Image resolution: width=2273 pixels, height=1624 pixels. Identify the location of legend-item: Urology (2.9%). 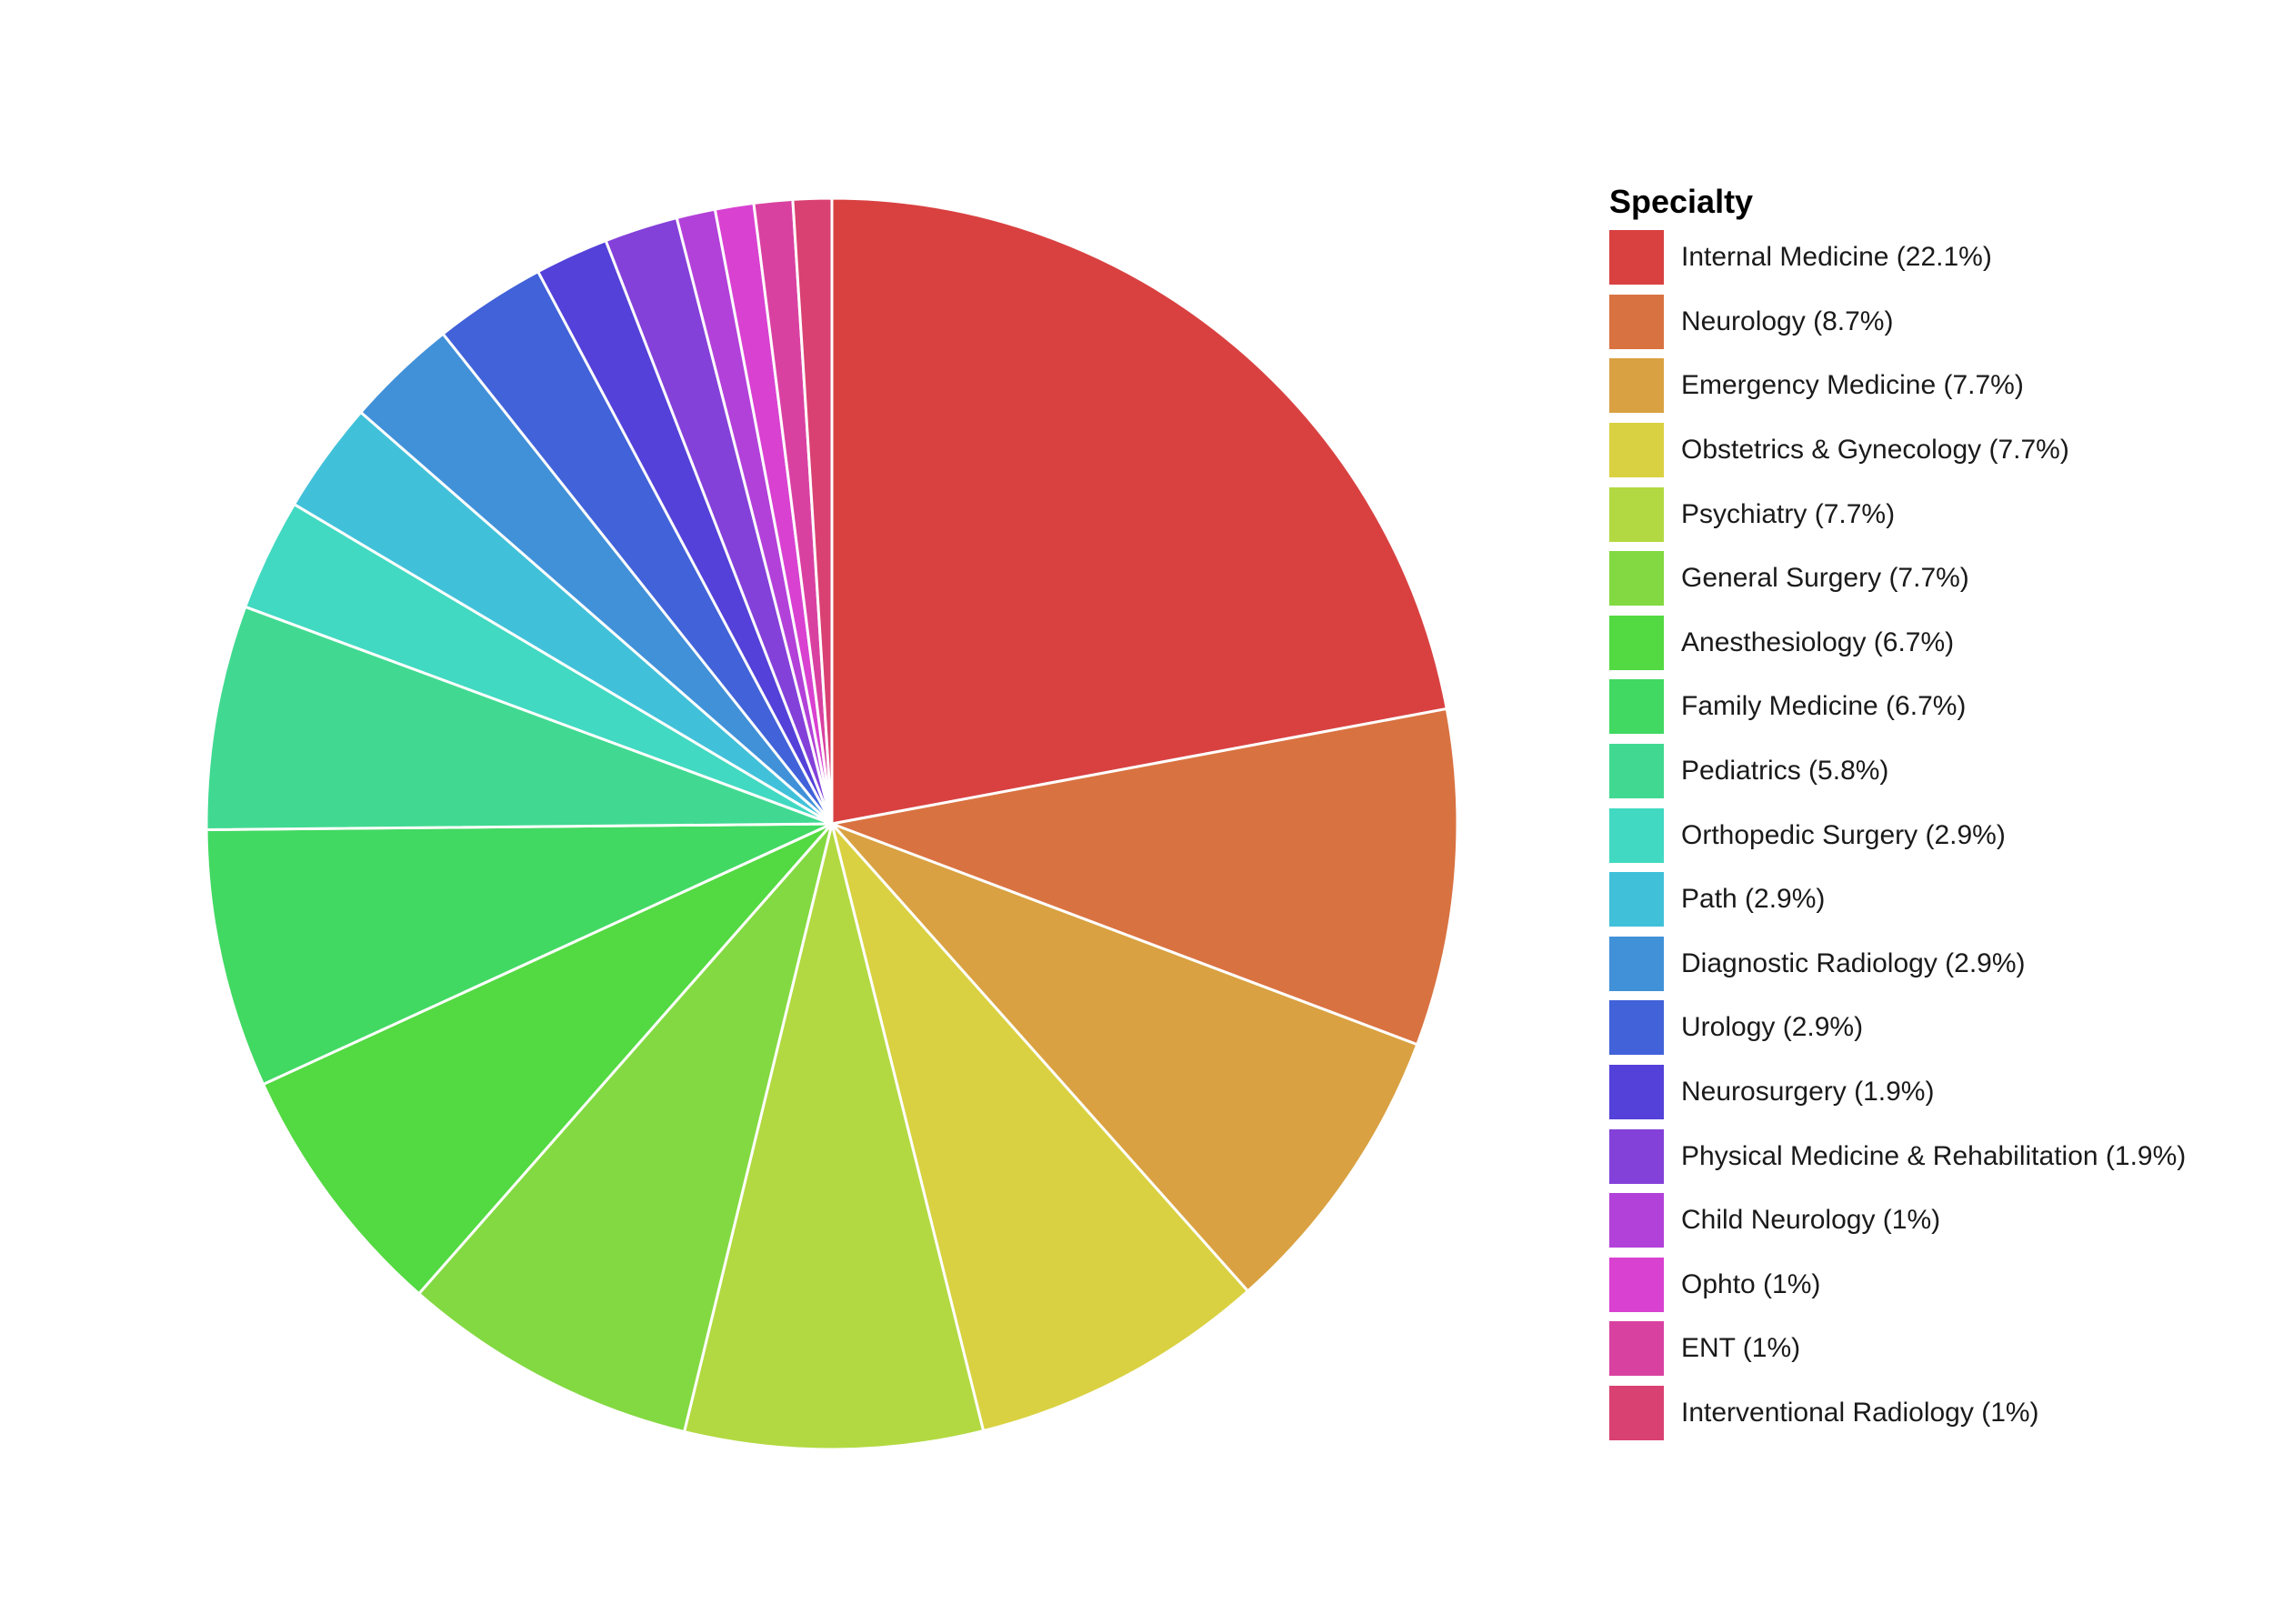
(1896, 1028).